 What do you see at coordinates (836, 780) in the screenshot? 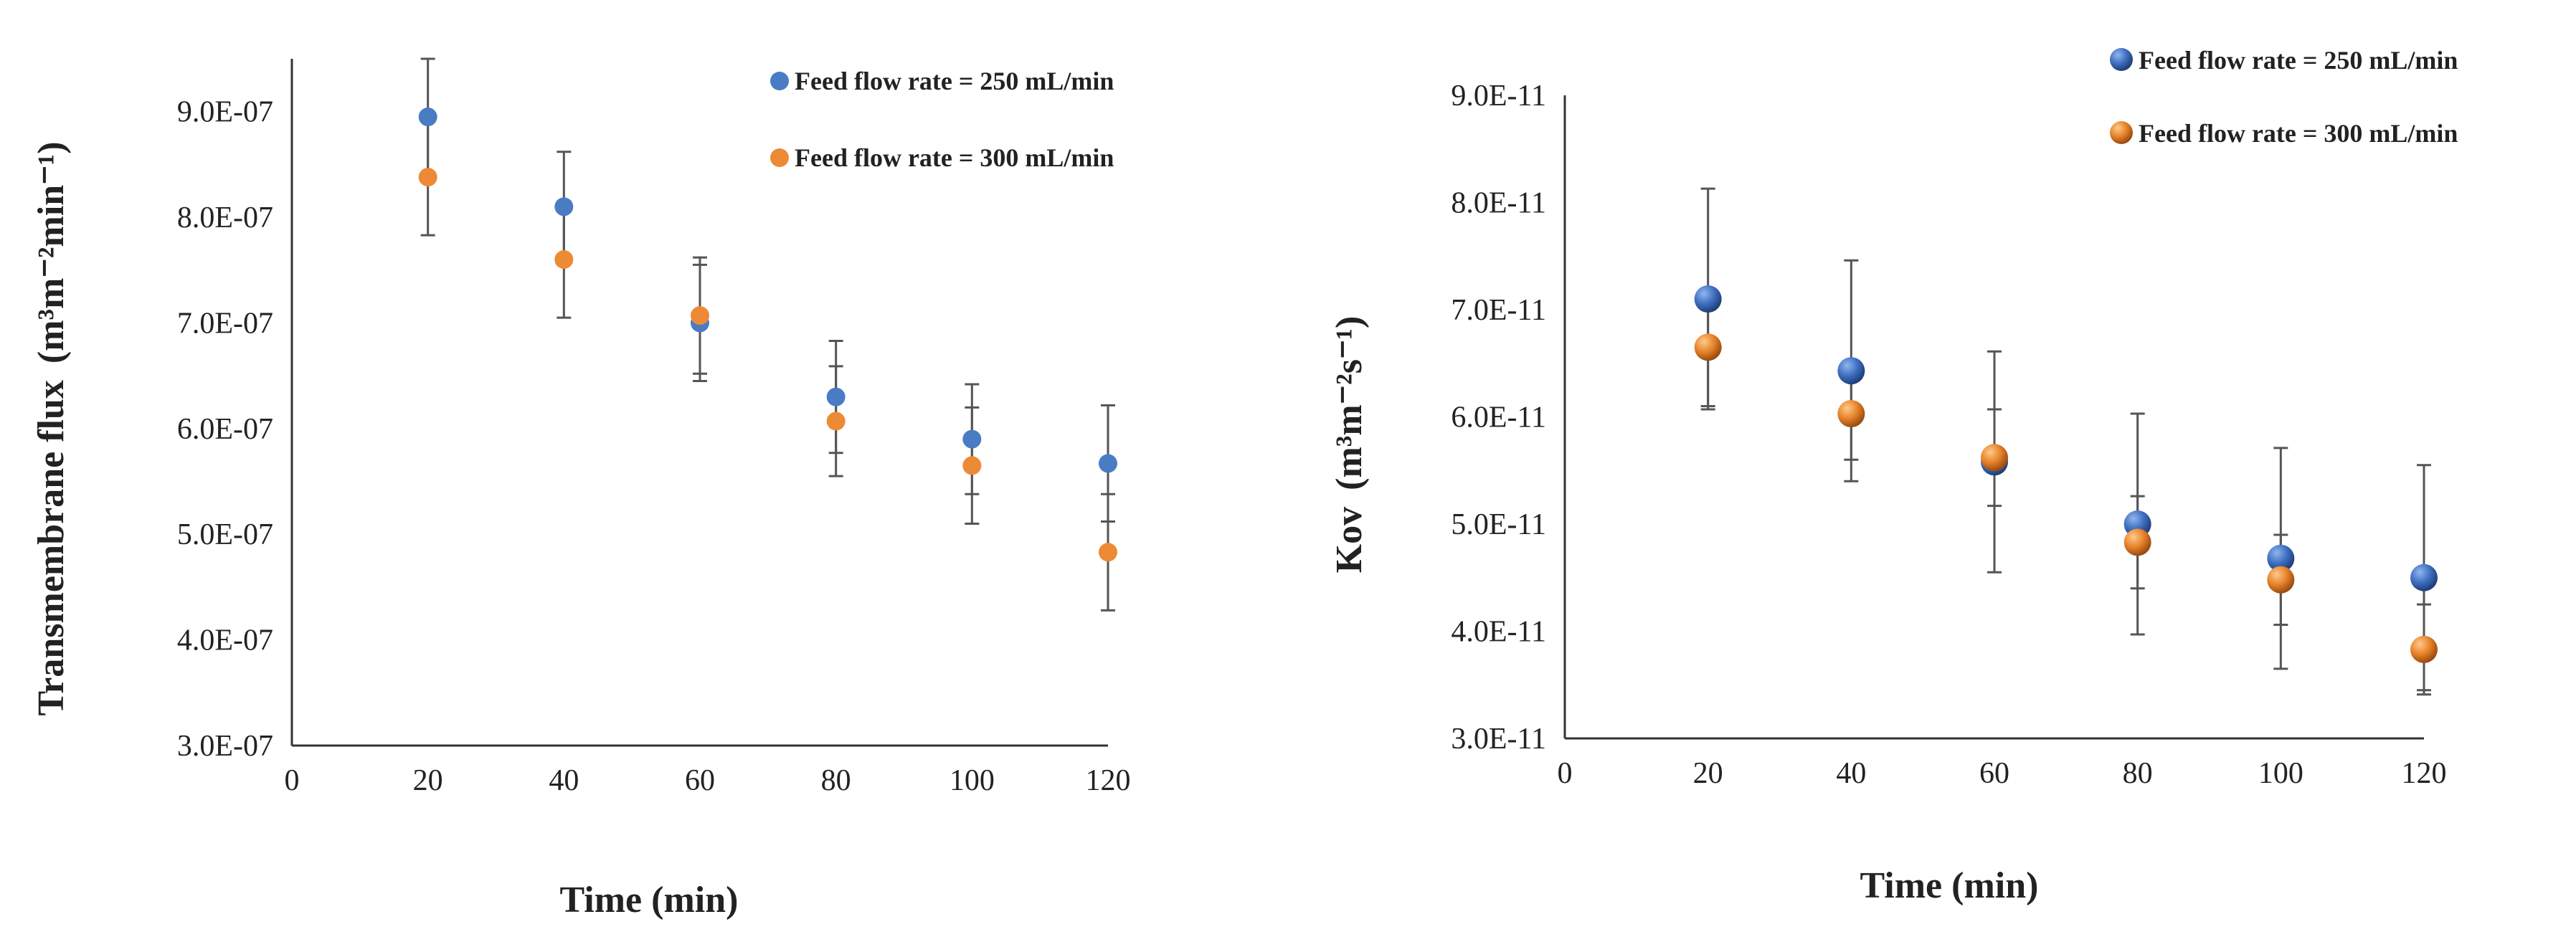
I see `left-x-tick-label: 80` at bounding box center [836, 780].